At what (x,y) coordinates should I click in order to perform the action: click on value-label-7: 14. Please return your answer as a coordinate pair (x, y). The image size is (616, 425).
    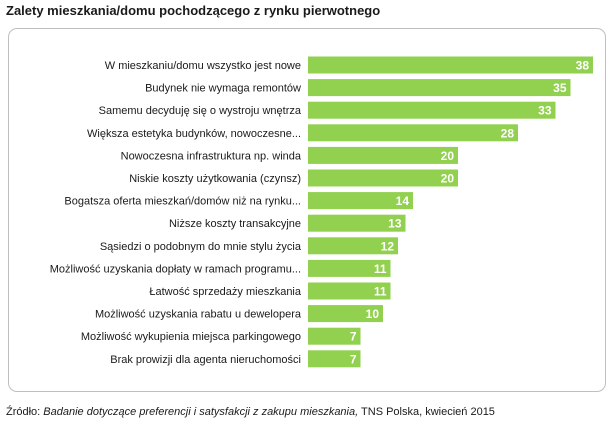
    Looking at the image, I should click on (403, 201).